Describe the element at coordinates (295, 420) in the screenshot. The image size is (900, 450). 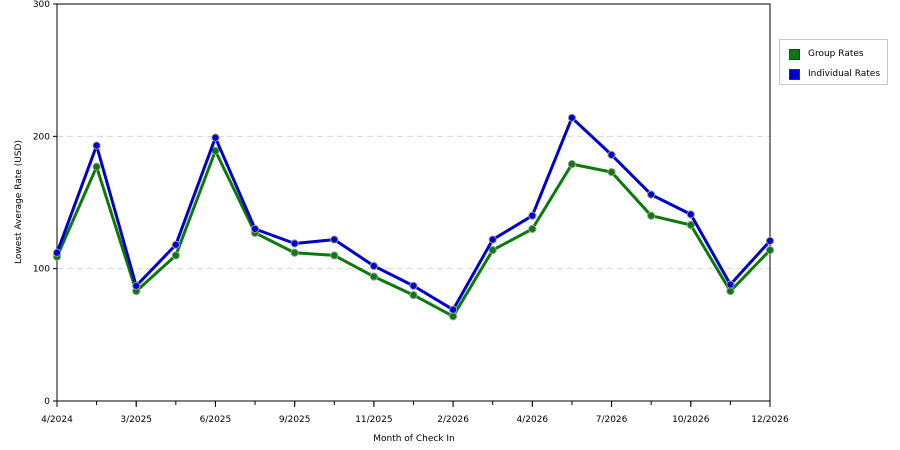
I see `x-tick-label: 9/2025` at that location.